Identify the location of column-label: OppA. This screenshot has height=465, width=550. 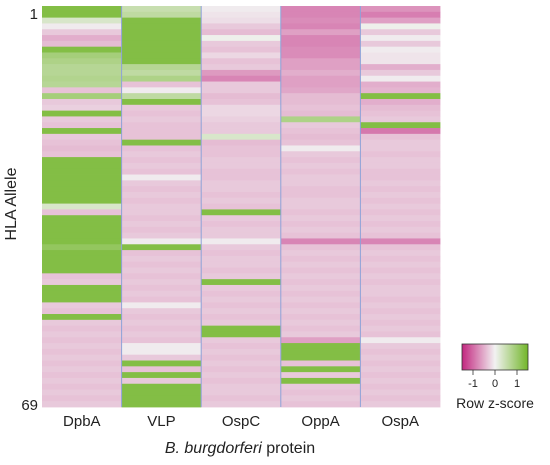
(320, 421).